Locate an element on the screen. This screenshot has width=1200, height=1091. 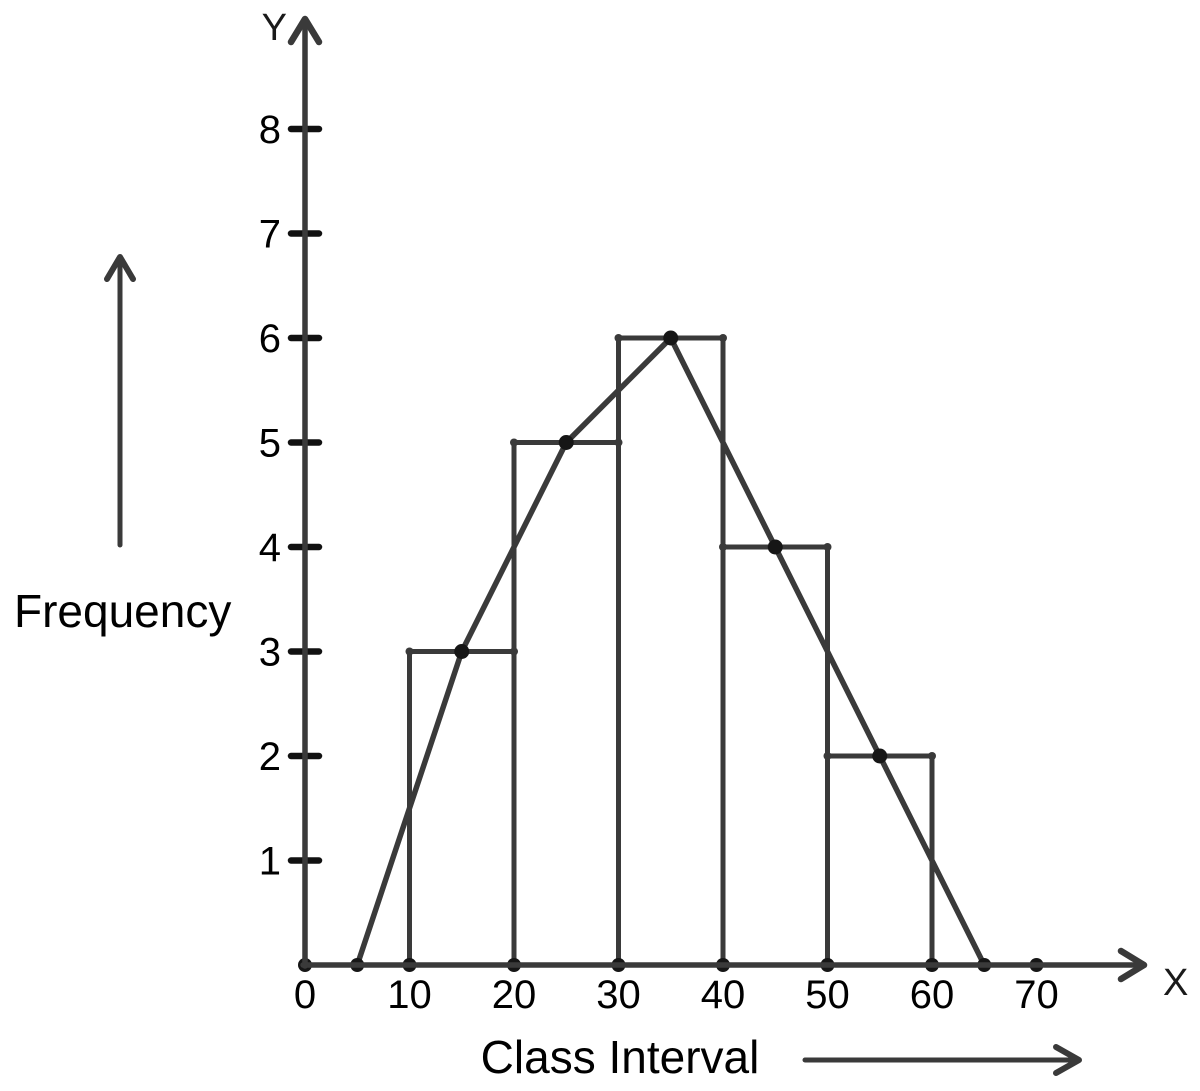
y-axis-letter: Y is located at coordinates (274, 28).